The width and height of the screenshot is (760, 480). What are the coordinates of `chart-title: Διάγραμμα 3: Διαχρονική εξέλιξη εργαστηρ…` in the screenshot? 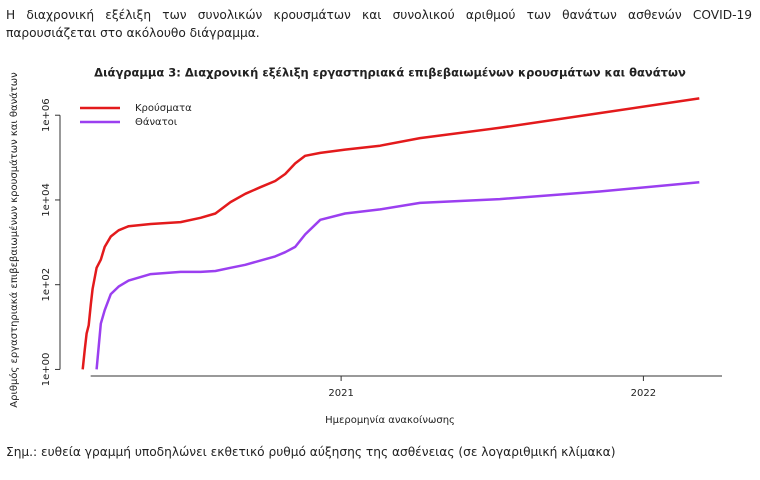 It's located at (390, 73).